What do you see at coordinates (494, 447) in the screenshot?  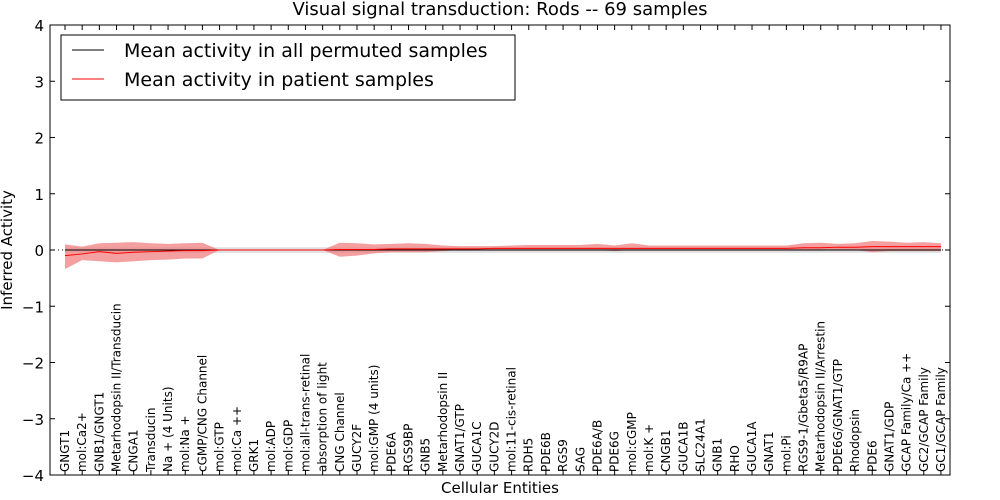 I see `x-tick-label: GUCY2D` at bounding box center [494, 447].